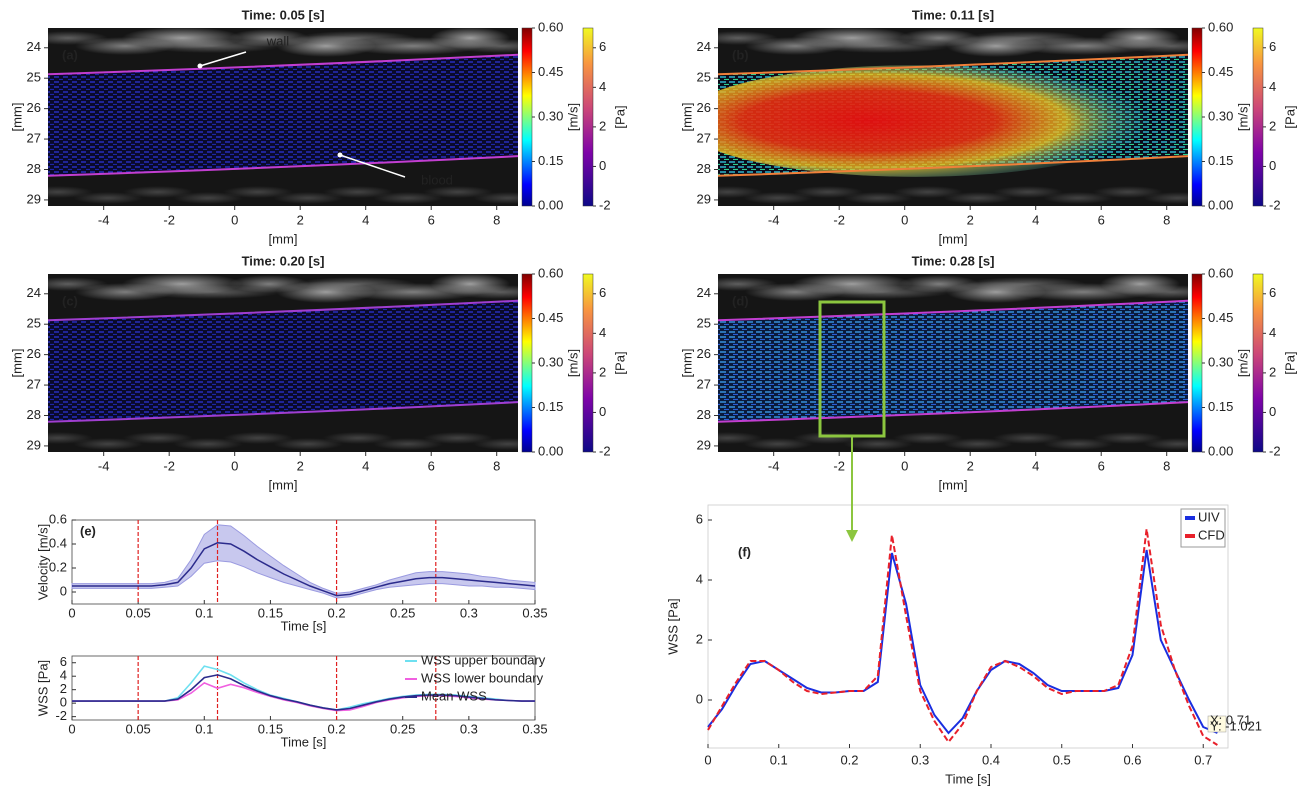 Image resolution: width=1300 pixels, height=791 pixels. I want to click on y-tick-label: 4, so click(699, 578).